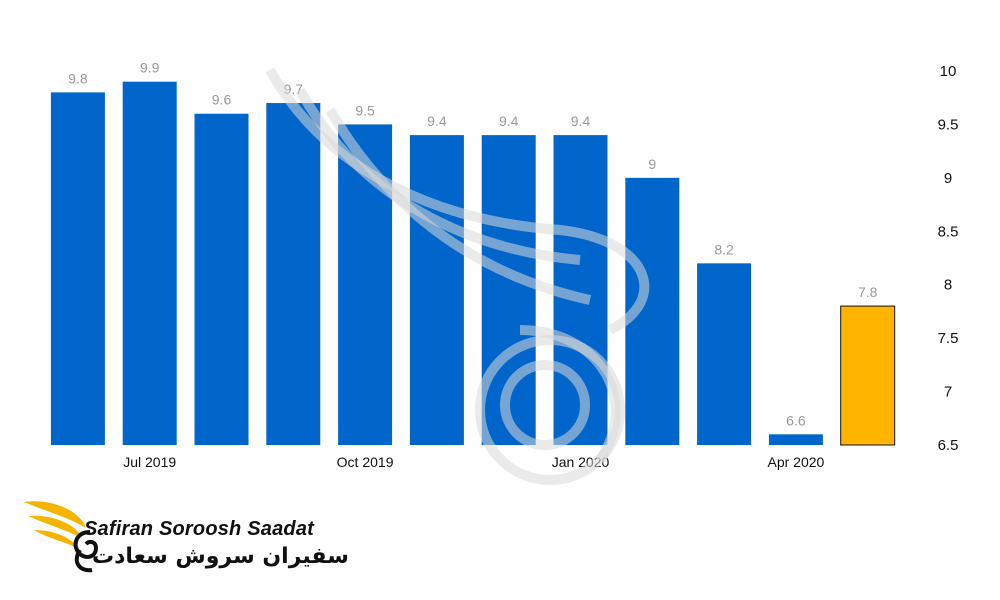 This screenshot has width=1000, height=600. What do you see at coordinates (365, 462) in the screenshot?
I see `x-tick-label: Oct 2019` at bounding box center [365, 462].